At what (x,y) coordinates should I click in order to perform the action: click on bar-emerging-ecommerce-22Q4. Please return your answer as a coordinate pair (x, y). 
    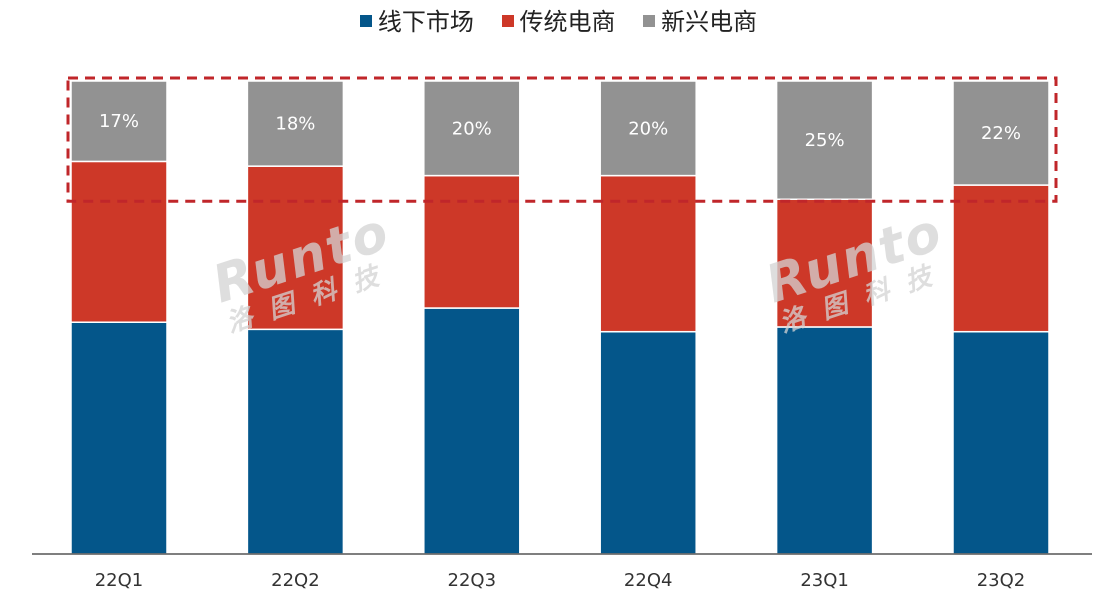
    Looking at the image, I should click on (648, 128).